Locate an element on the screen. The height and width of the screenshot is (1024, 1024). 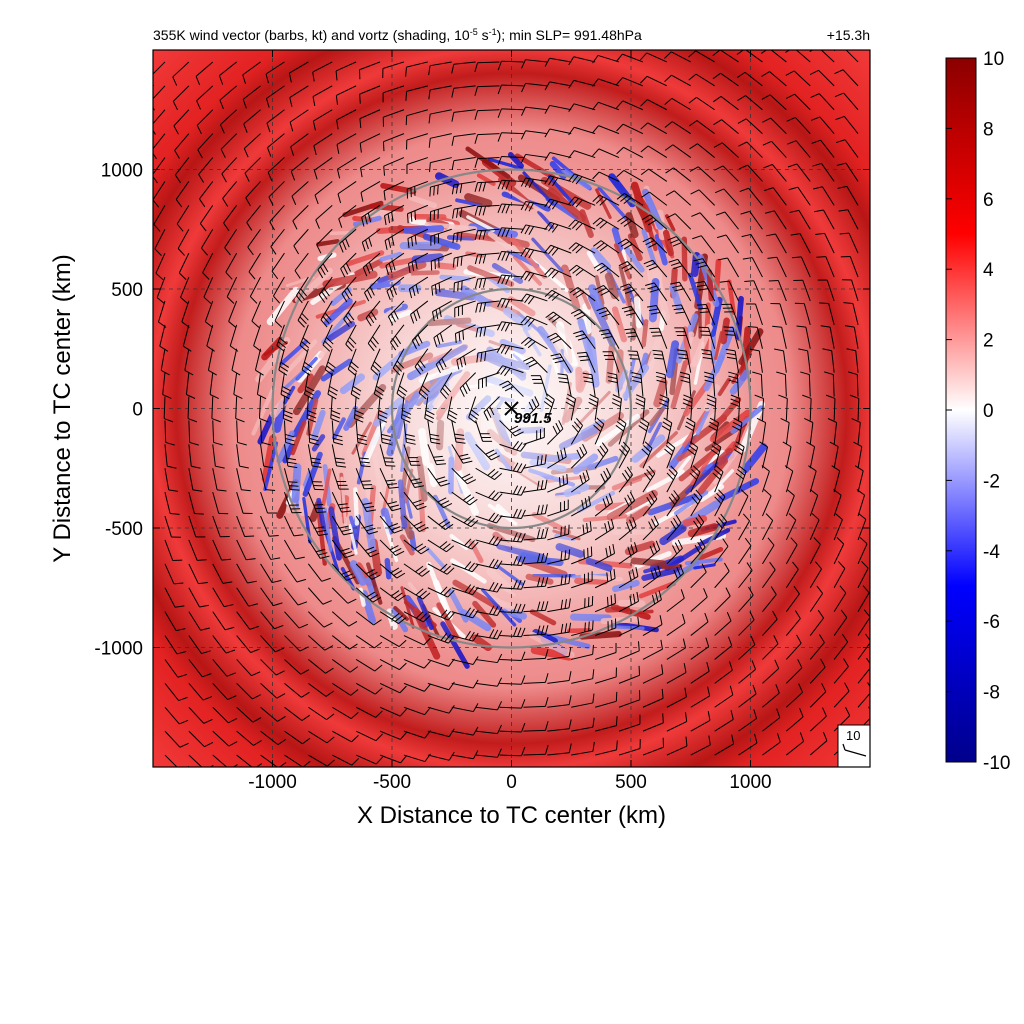
colorbar-tick-label: 6 is located at coordinates (988, 200).